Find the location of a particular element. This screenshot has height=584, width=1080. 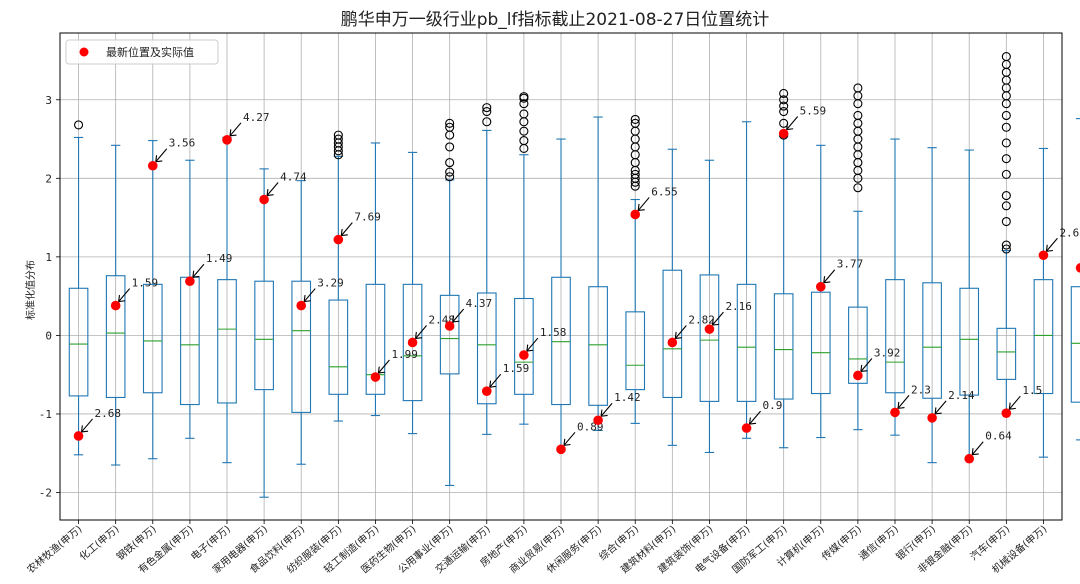

current-5: 4.27 is located at coordinates (246, 128).